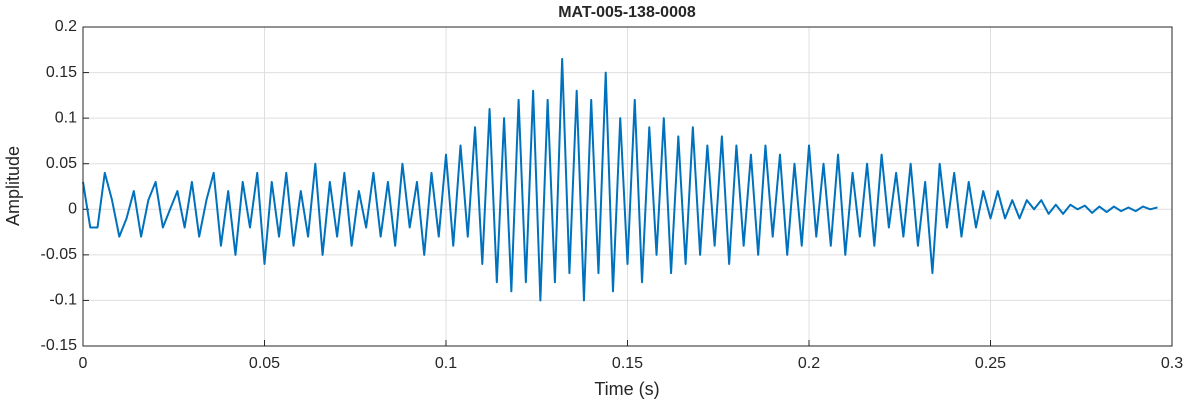  Describe the element at coordinates (627, 363) in the screenshot. I see `x-tick-label: 0.15` at that location.